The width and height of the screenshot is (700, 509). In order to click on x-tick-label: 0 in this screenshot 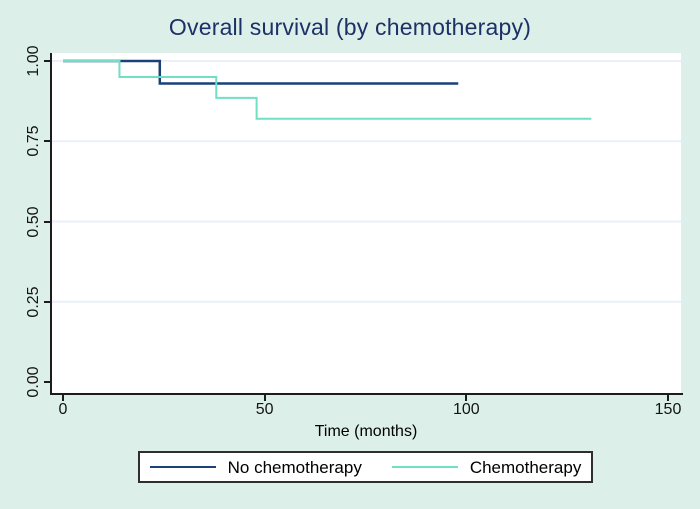, I will do `click(63, 409)`.